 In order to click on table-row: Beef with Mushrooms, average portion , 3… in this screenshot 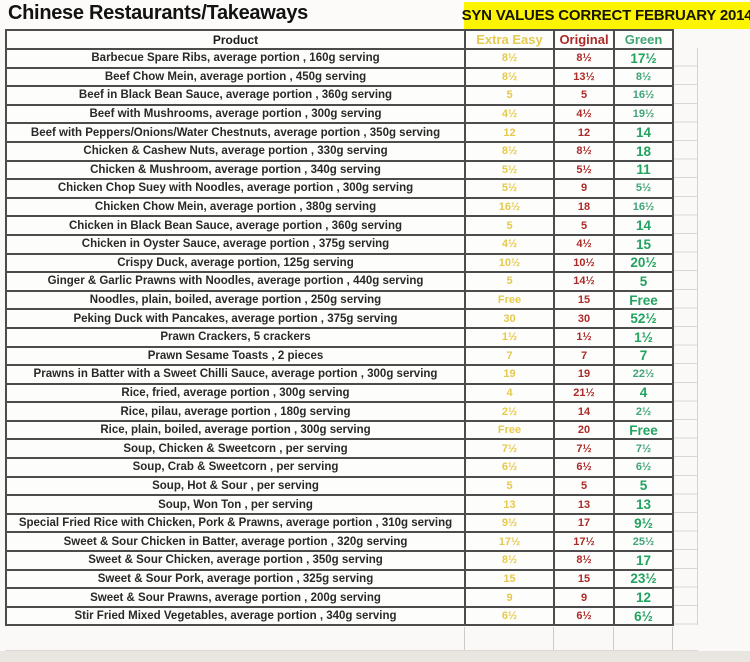, I will do `click(339, 114)`.